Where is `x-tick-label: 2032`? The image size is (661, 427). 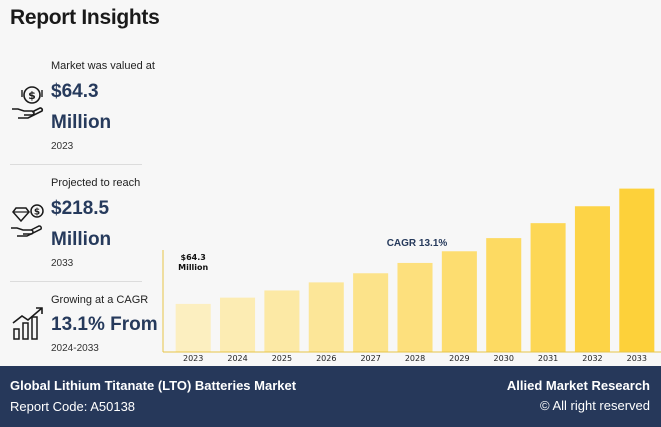 x-tick-label: 2032 is located at coordinates (592, 358).